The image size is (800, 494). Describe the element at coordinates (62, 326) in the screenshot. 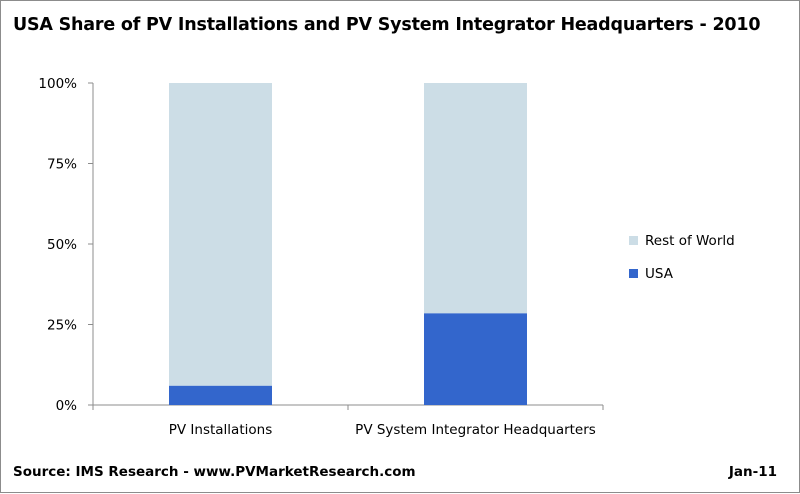

I see `y-tick-label: 25%` at that location.